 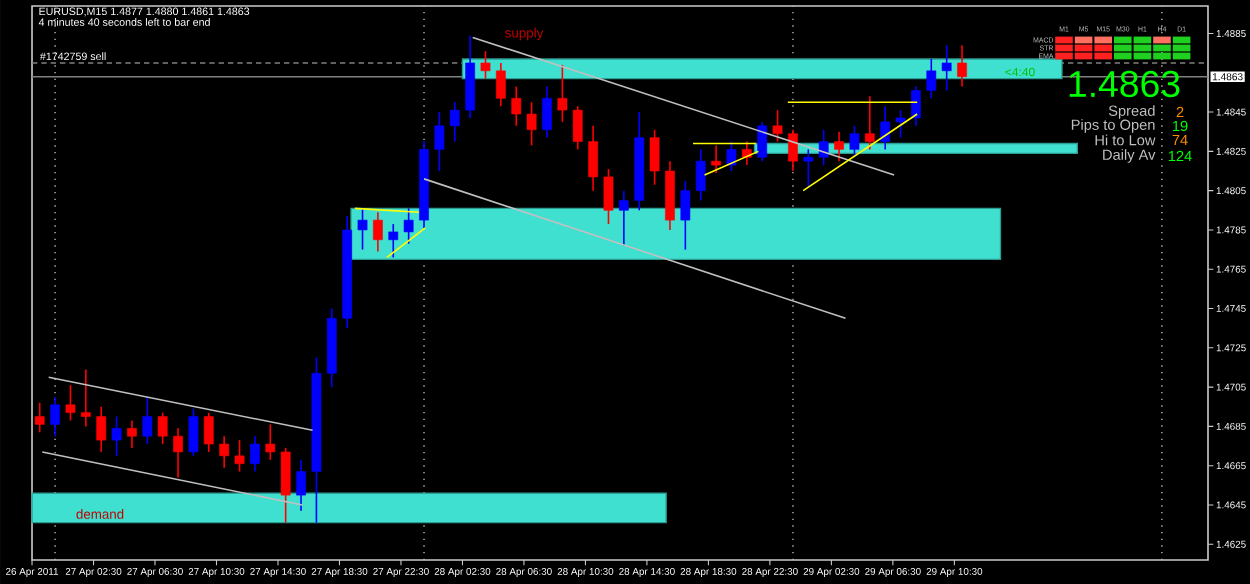 I want to click on annotation: 1.4863, so click(x=1124, y=84).